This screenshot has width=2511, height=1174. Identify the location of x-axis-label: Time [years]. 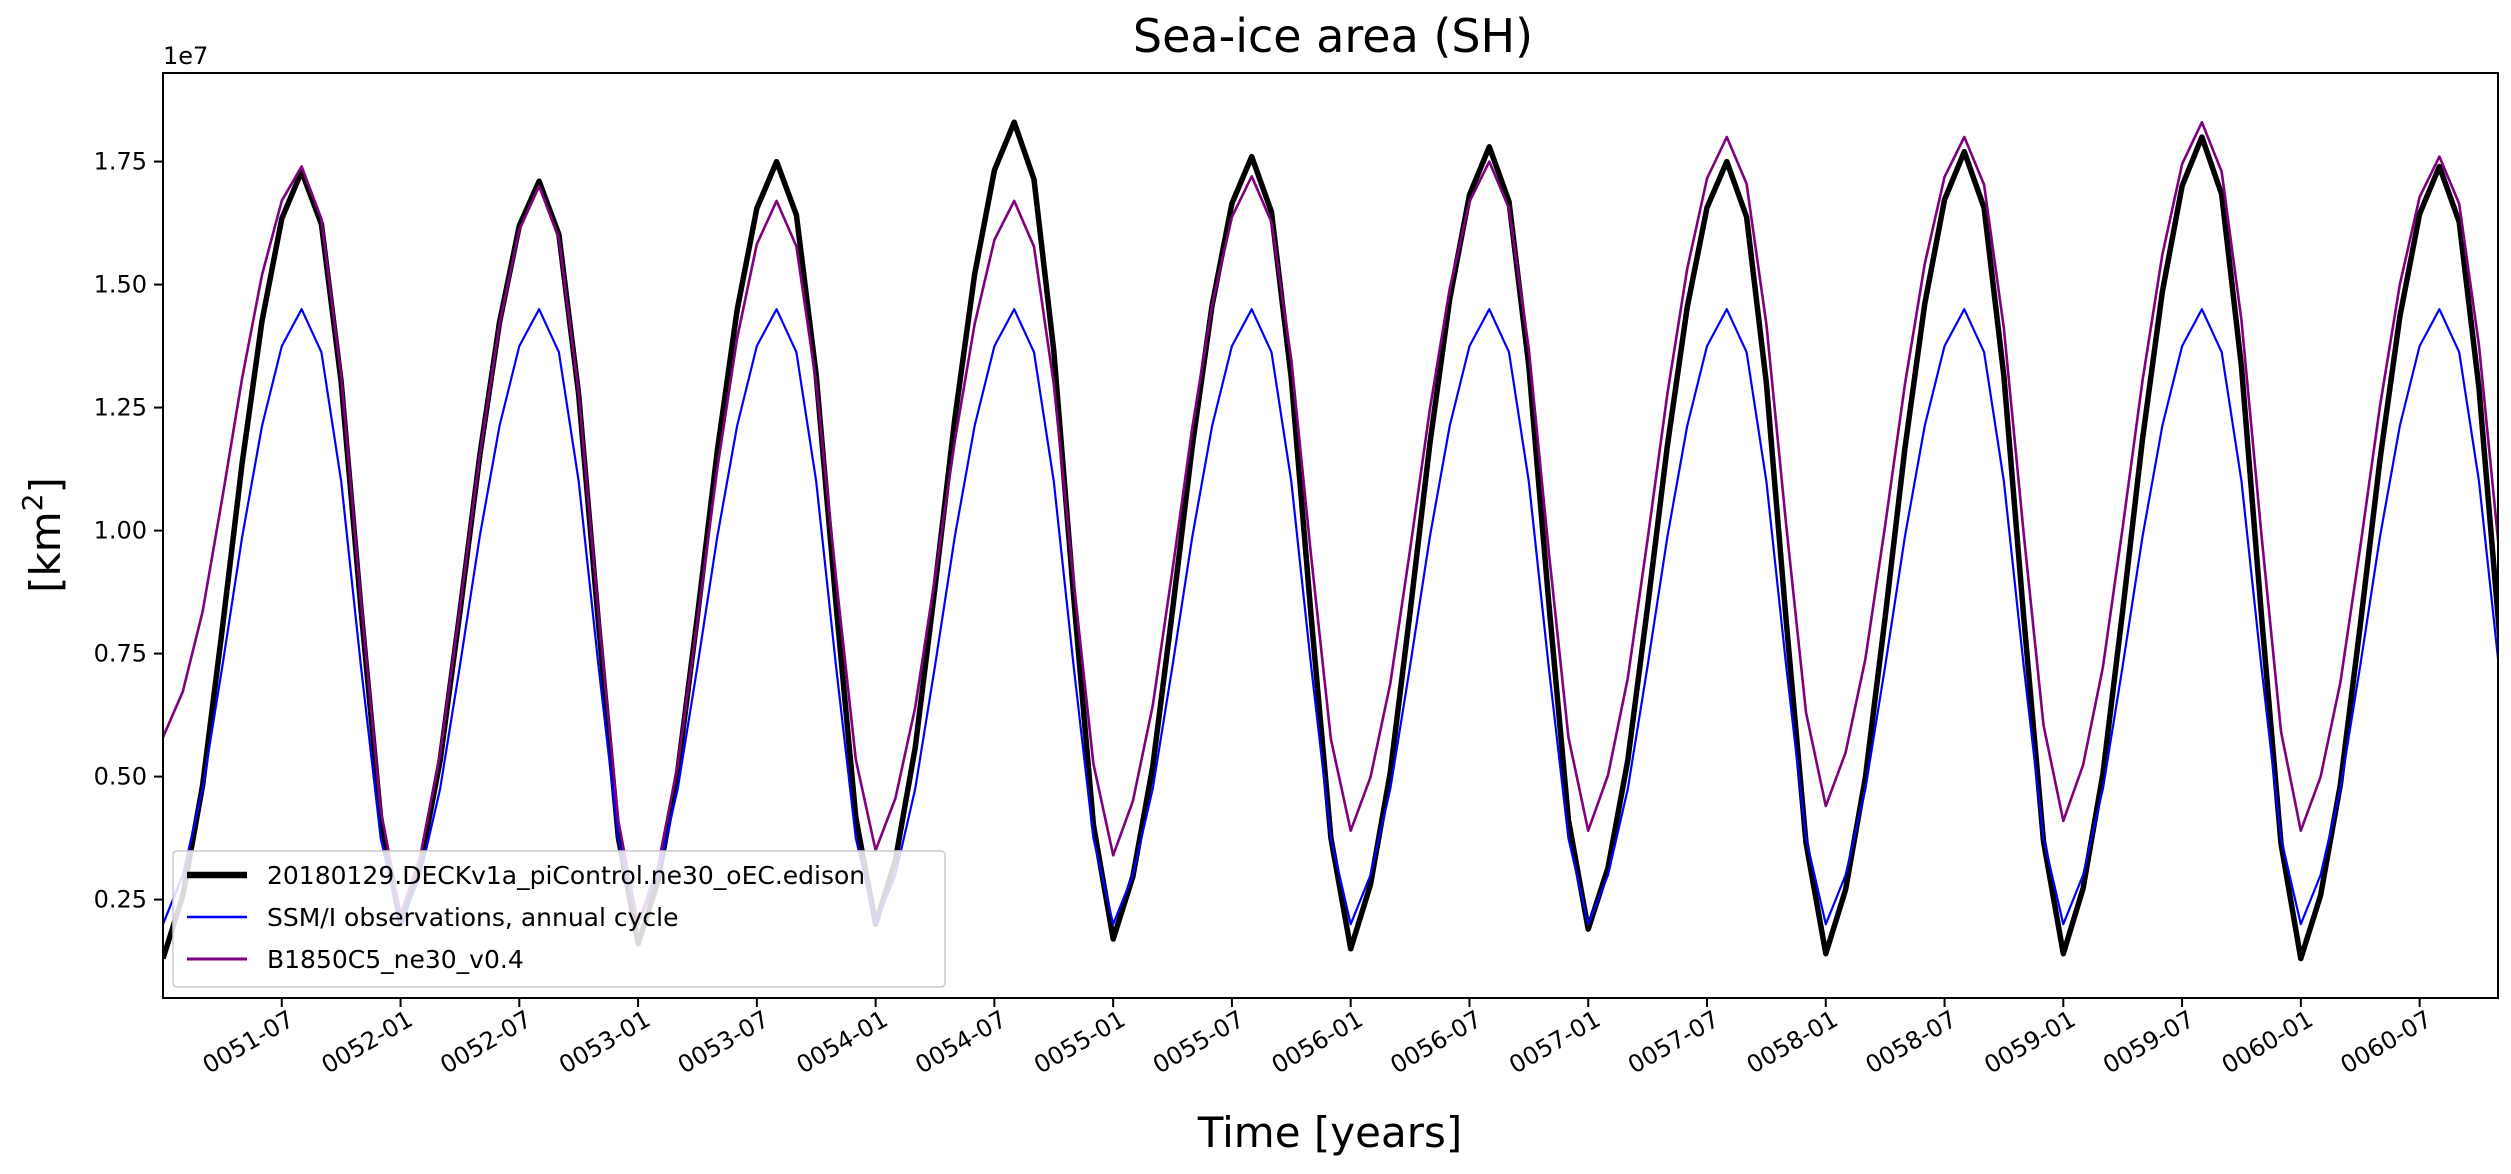
(1330, 1132).